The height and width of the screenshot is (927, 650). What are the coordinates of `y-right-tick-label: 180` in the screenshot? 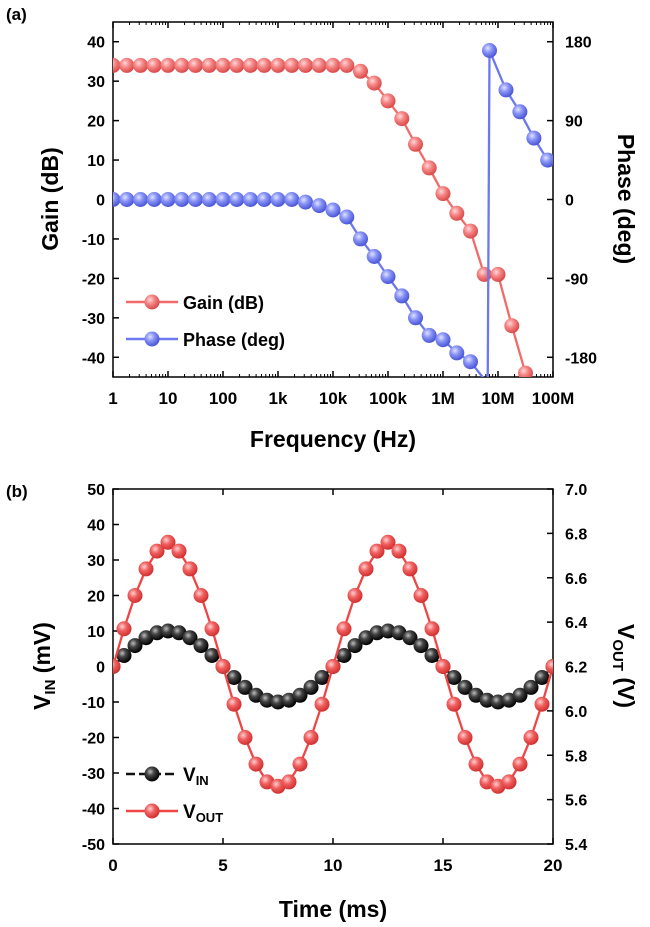 It's located at (578, 43).